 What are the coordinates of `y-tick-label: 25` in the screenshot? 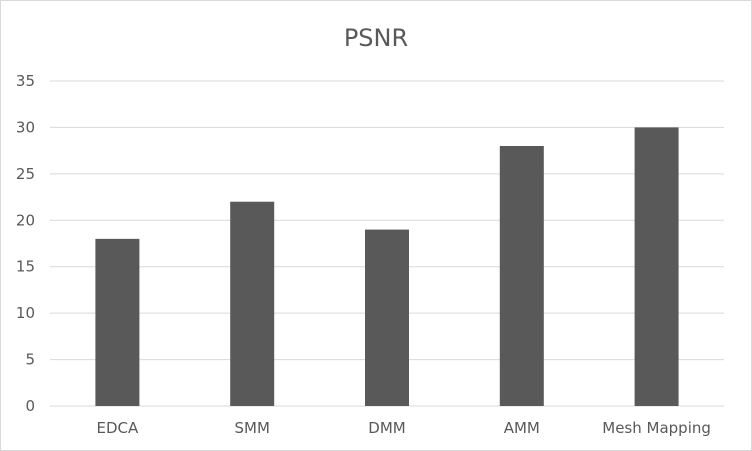 It's located at (25, 174).